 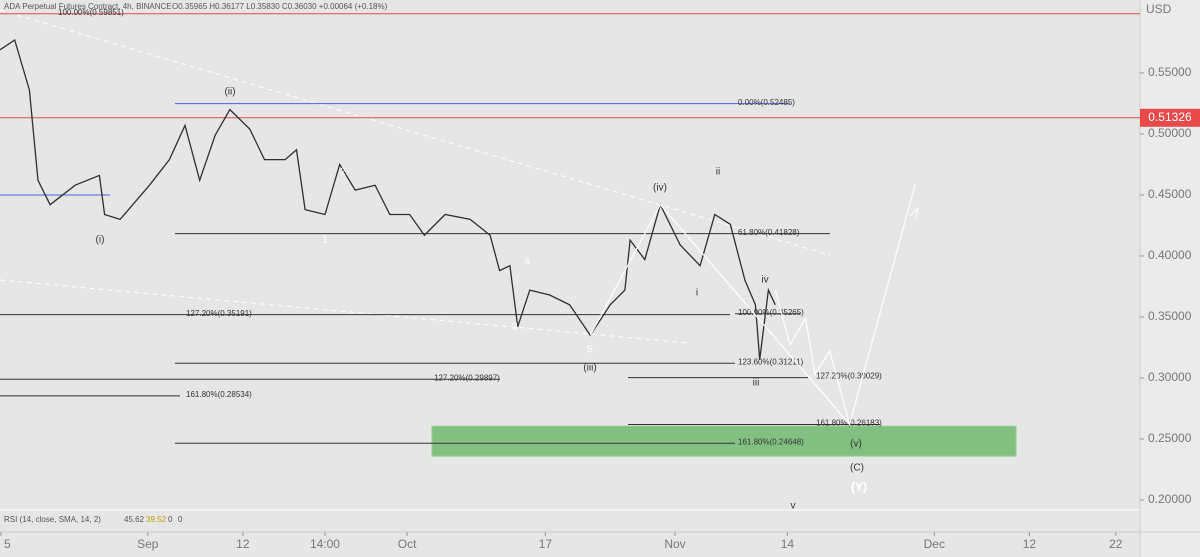 What do you see at coordinates (219, 313) in the screenshot?
I see `fib-label: 127.20%(0.35191)` at bounding box center [219, 313].